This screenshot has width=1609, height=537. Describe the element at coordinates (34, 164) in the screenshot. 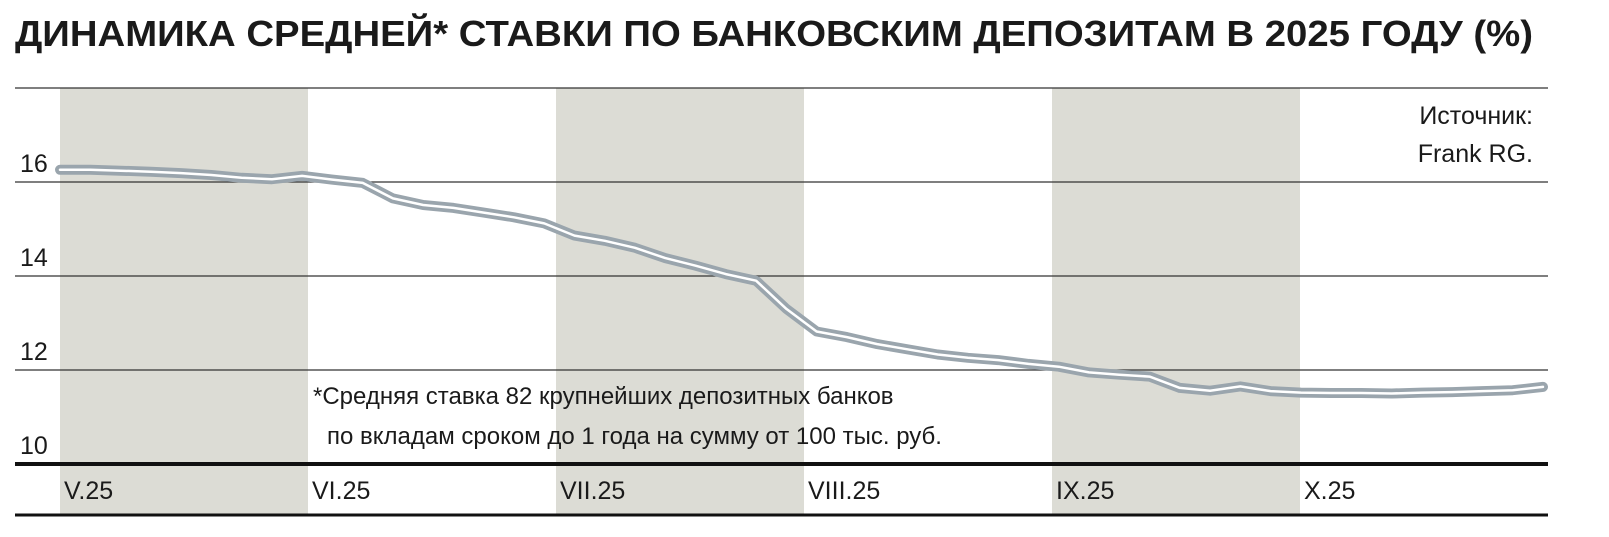

I see `y-tick-label: 16` at that location.